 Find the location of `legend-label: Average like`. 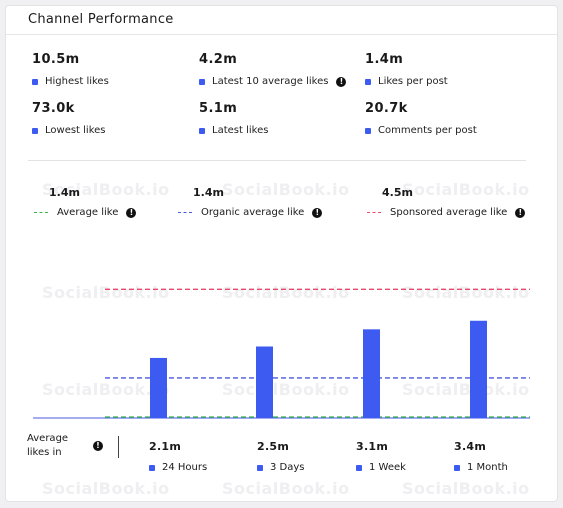

legend-label: Average like is located at coordinates (88, 212).